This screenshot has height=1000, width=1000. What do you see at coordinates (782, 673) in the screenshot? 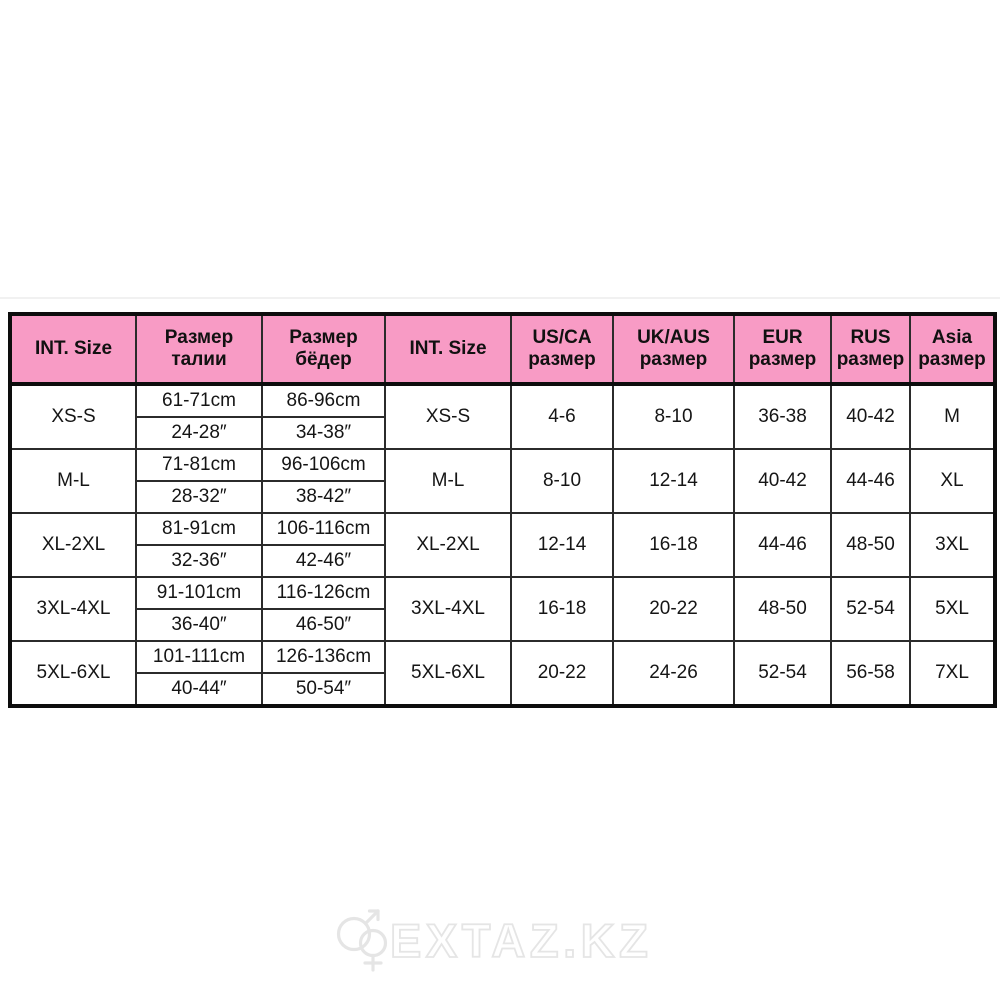
I see `cell-eur: 52-54` at bounding box center [782, 673].